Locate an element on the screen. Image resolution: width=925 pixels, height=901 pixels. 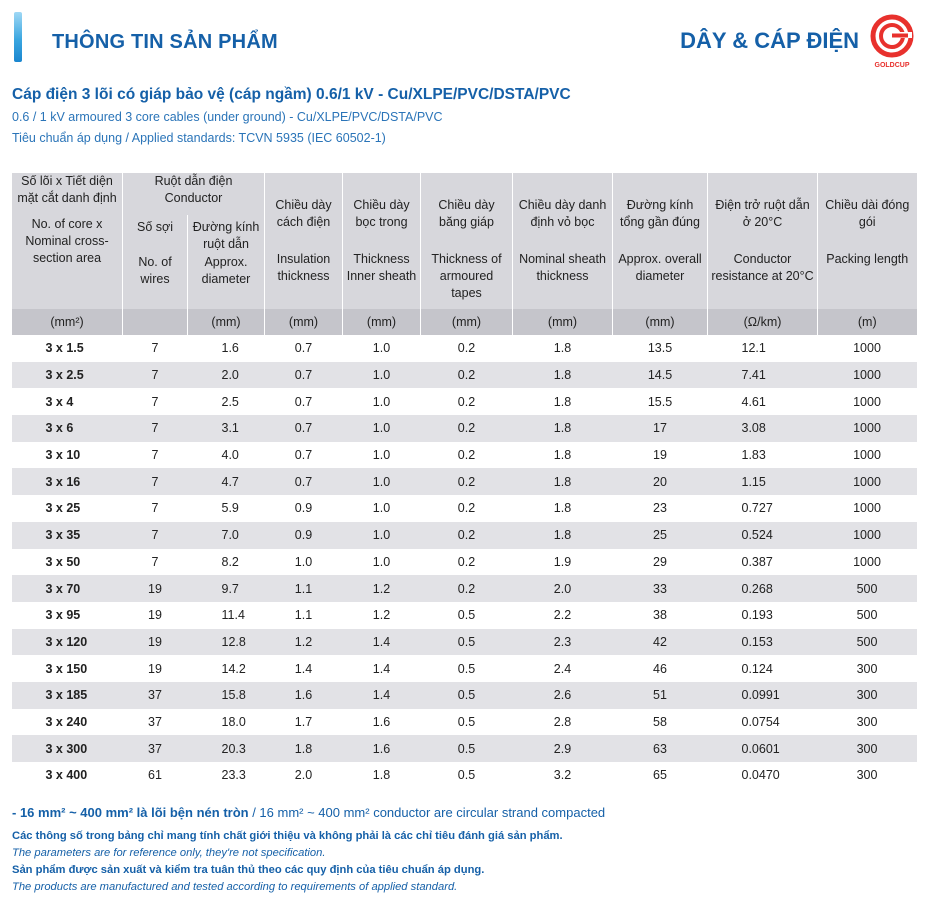
table-cell: 500 is located at coordinates (867, 642).